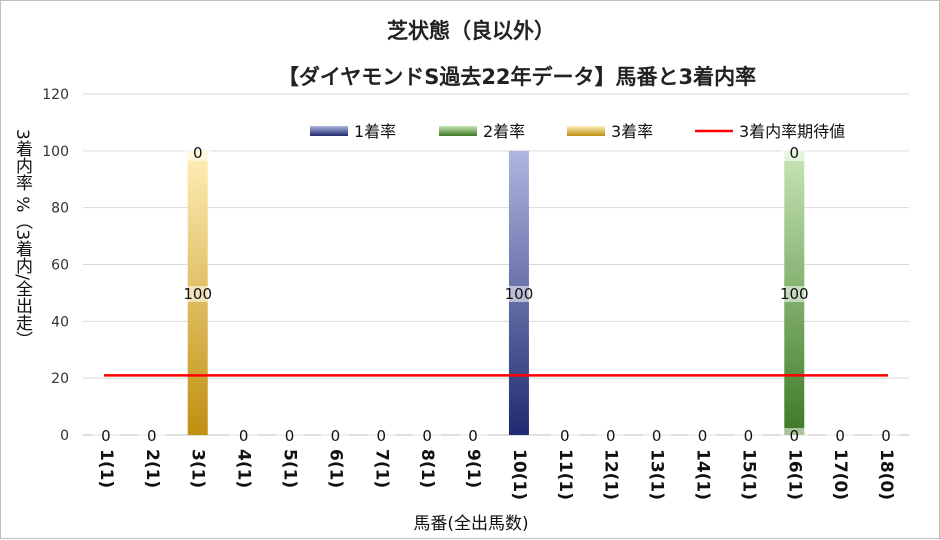 The height and width of the screenshot is (540, 940). I want to click on y-tick-label: 80, so click(60, 209).